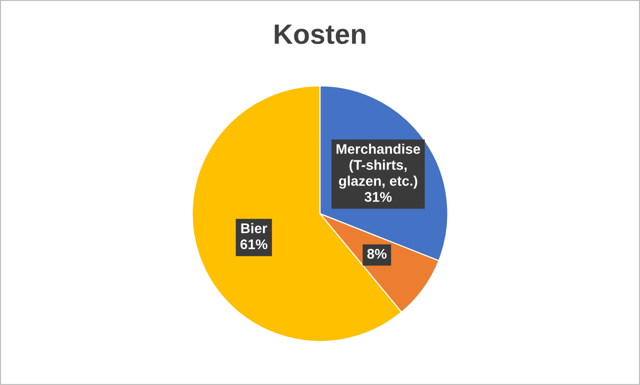  Describe the element at coordinates (378, 166) in the screenshot. I see `slice-label: Merchandise (T-shirts, glazen, etc.)` at that location.